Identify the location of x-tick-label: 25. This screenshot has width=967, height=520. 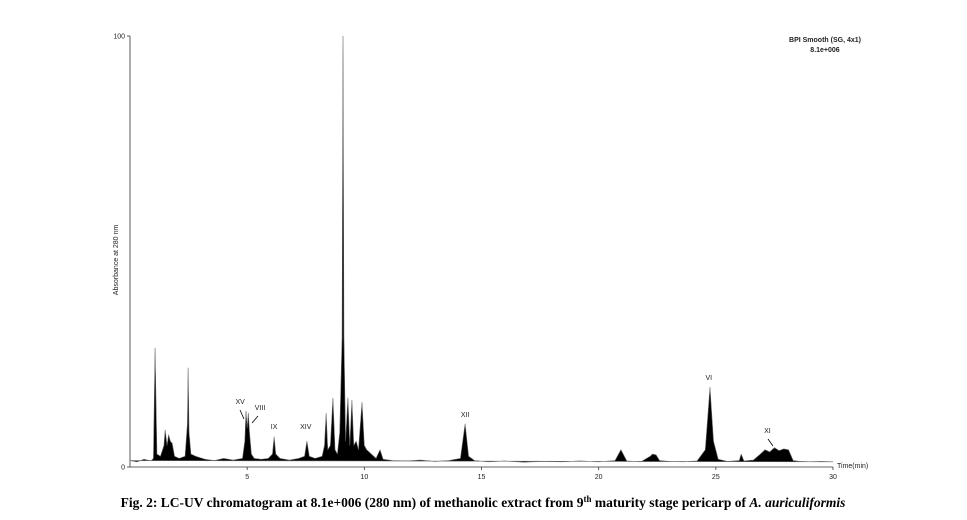
(716, 477).